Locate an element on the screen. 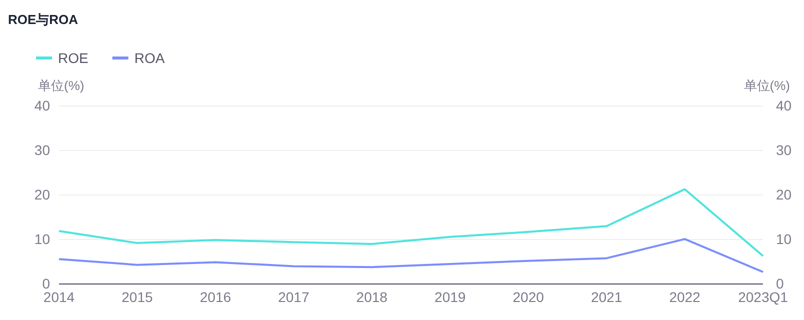 This screenshot has height=320, width=804. y-tick-label: 10 is located at coordinates (42, 238).